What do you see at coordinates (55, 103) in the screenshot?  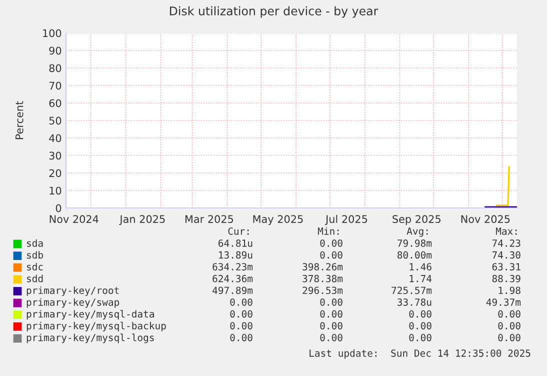 I see `y-tick-label: 60` at bounding box center [55, 103].